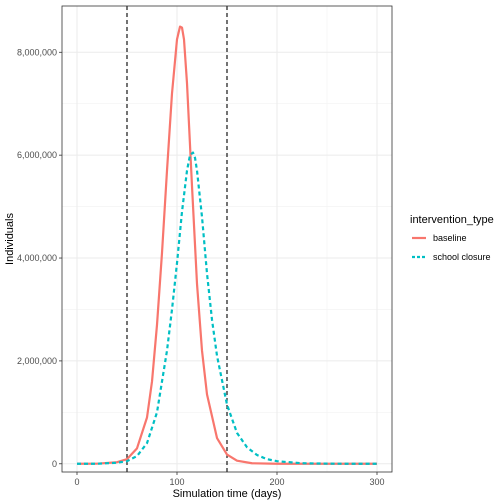 Image resolution: width=504 pixels, height=504 pixels. What do you see at coordinates (376, 482) in the screenshot?
I see `x-tick-label: 300` at bounding box center [376, 482].